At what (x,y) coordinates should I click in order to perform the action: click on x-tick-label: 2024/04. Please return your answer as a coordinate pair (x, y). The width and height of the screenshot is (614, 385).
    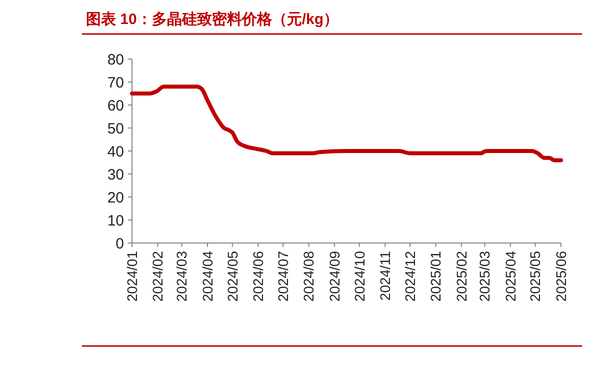
    Looking at the image, I should click on (207, 276).